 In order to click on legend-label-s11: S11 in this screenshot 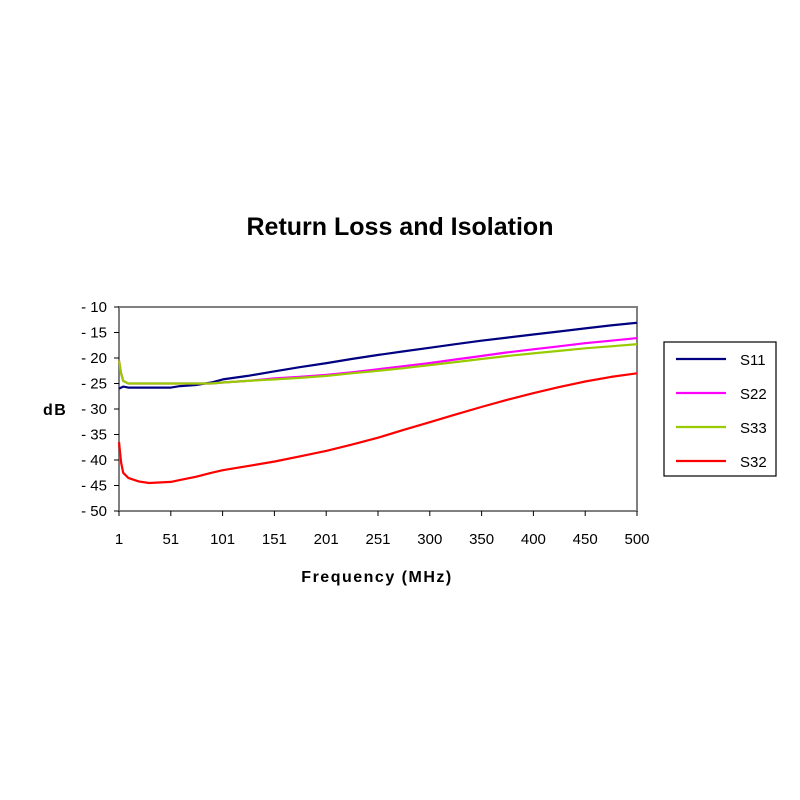, I will do `click(753, 360)`.